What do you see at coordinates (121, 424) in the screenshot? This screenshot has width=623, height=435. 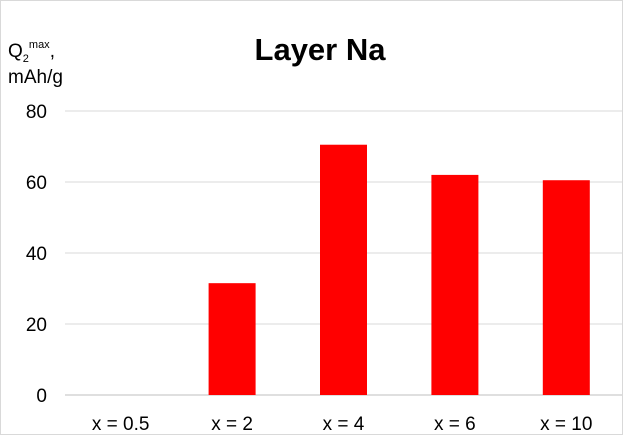 I see `x-category-label: x = 0.5` at bounding box center [121, 424].